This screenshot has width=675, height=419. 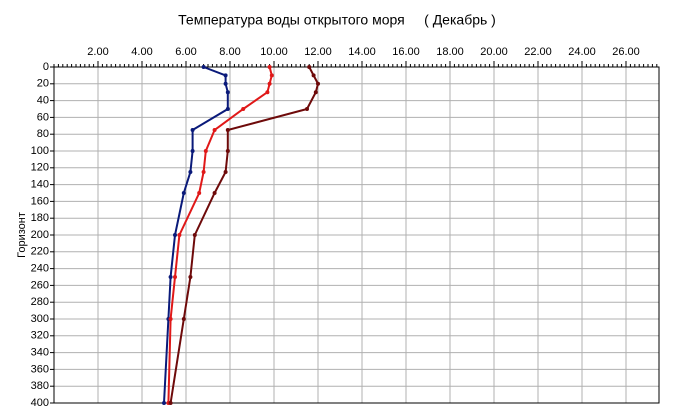 What do you see at coordinates (22, 235) in the screenshot?
I see `y-axis-label: Горизонт` at bounding box center [22, 235].